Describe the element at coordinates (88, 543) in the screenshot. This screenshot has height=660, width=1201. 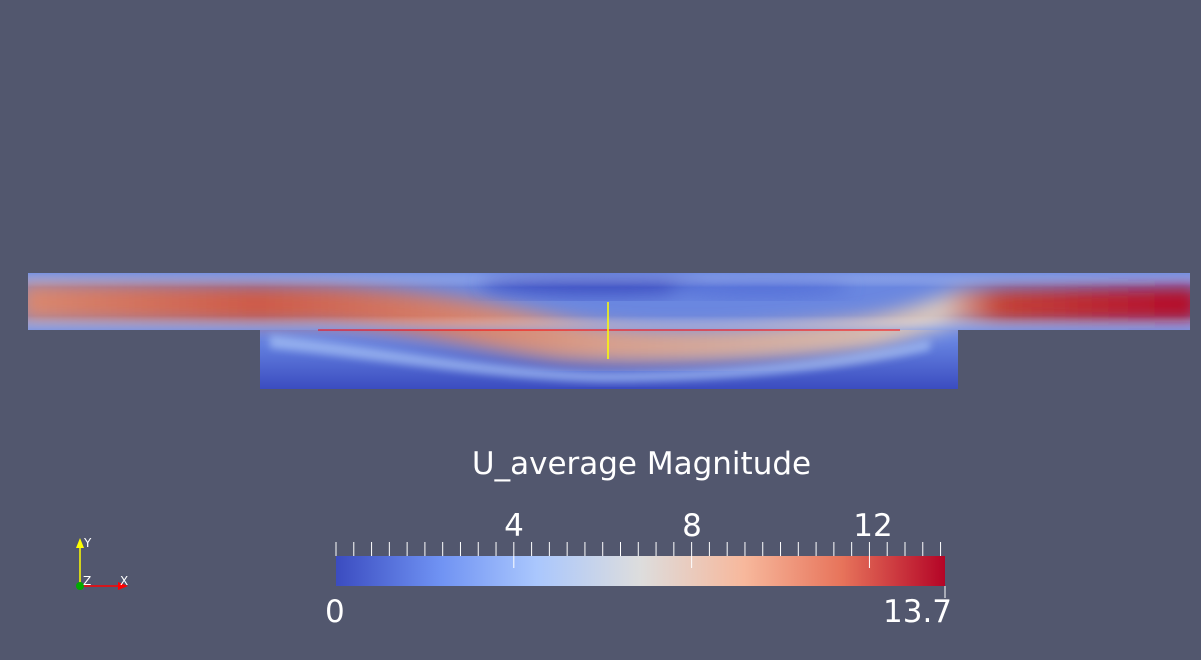
I see `y-axis-label: Y` at that location.